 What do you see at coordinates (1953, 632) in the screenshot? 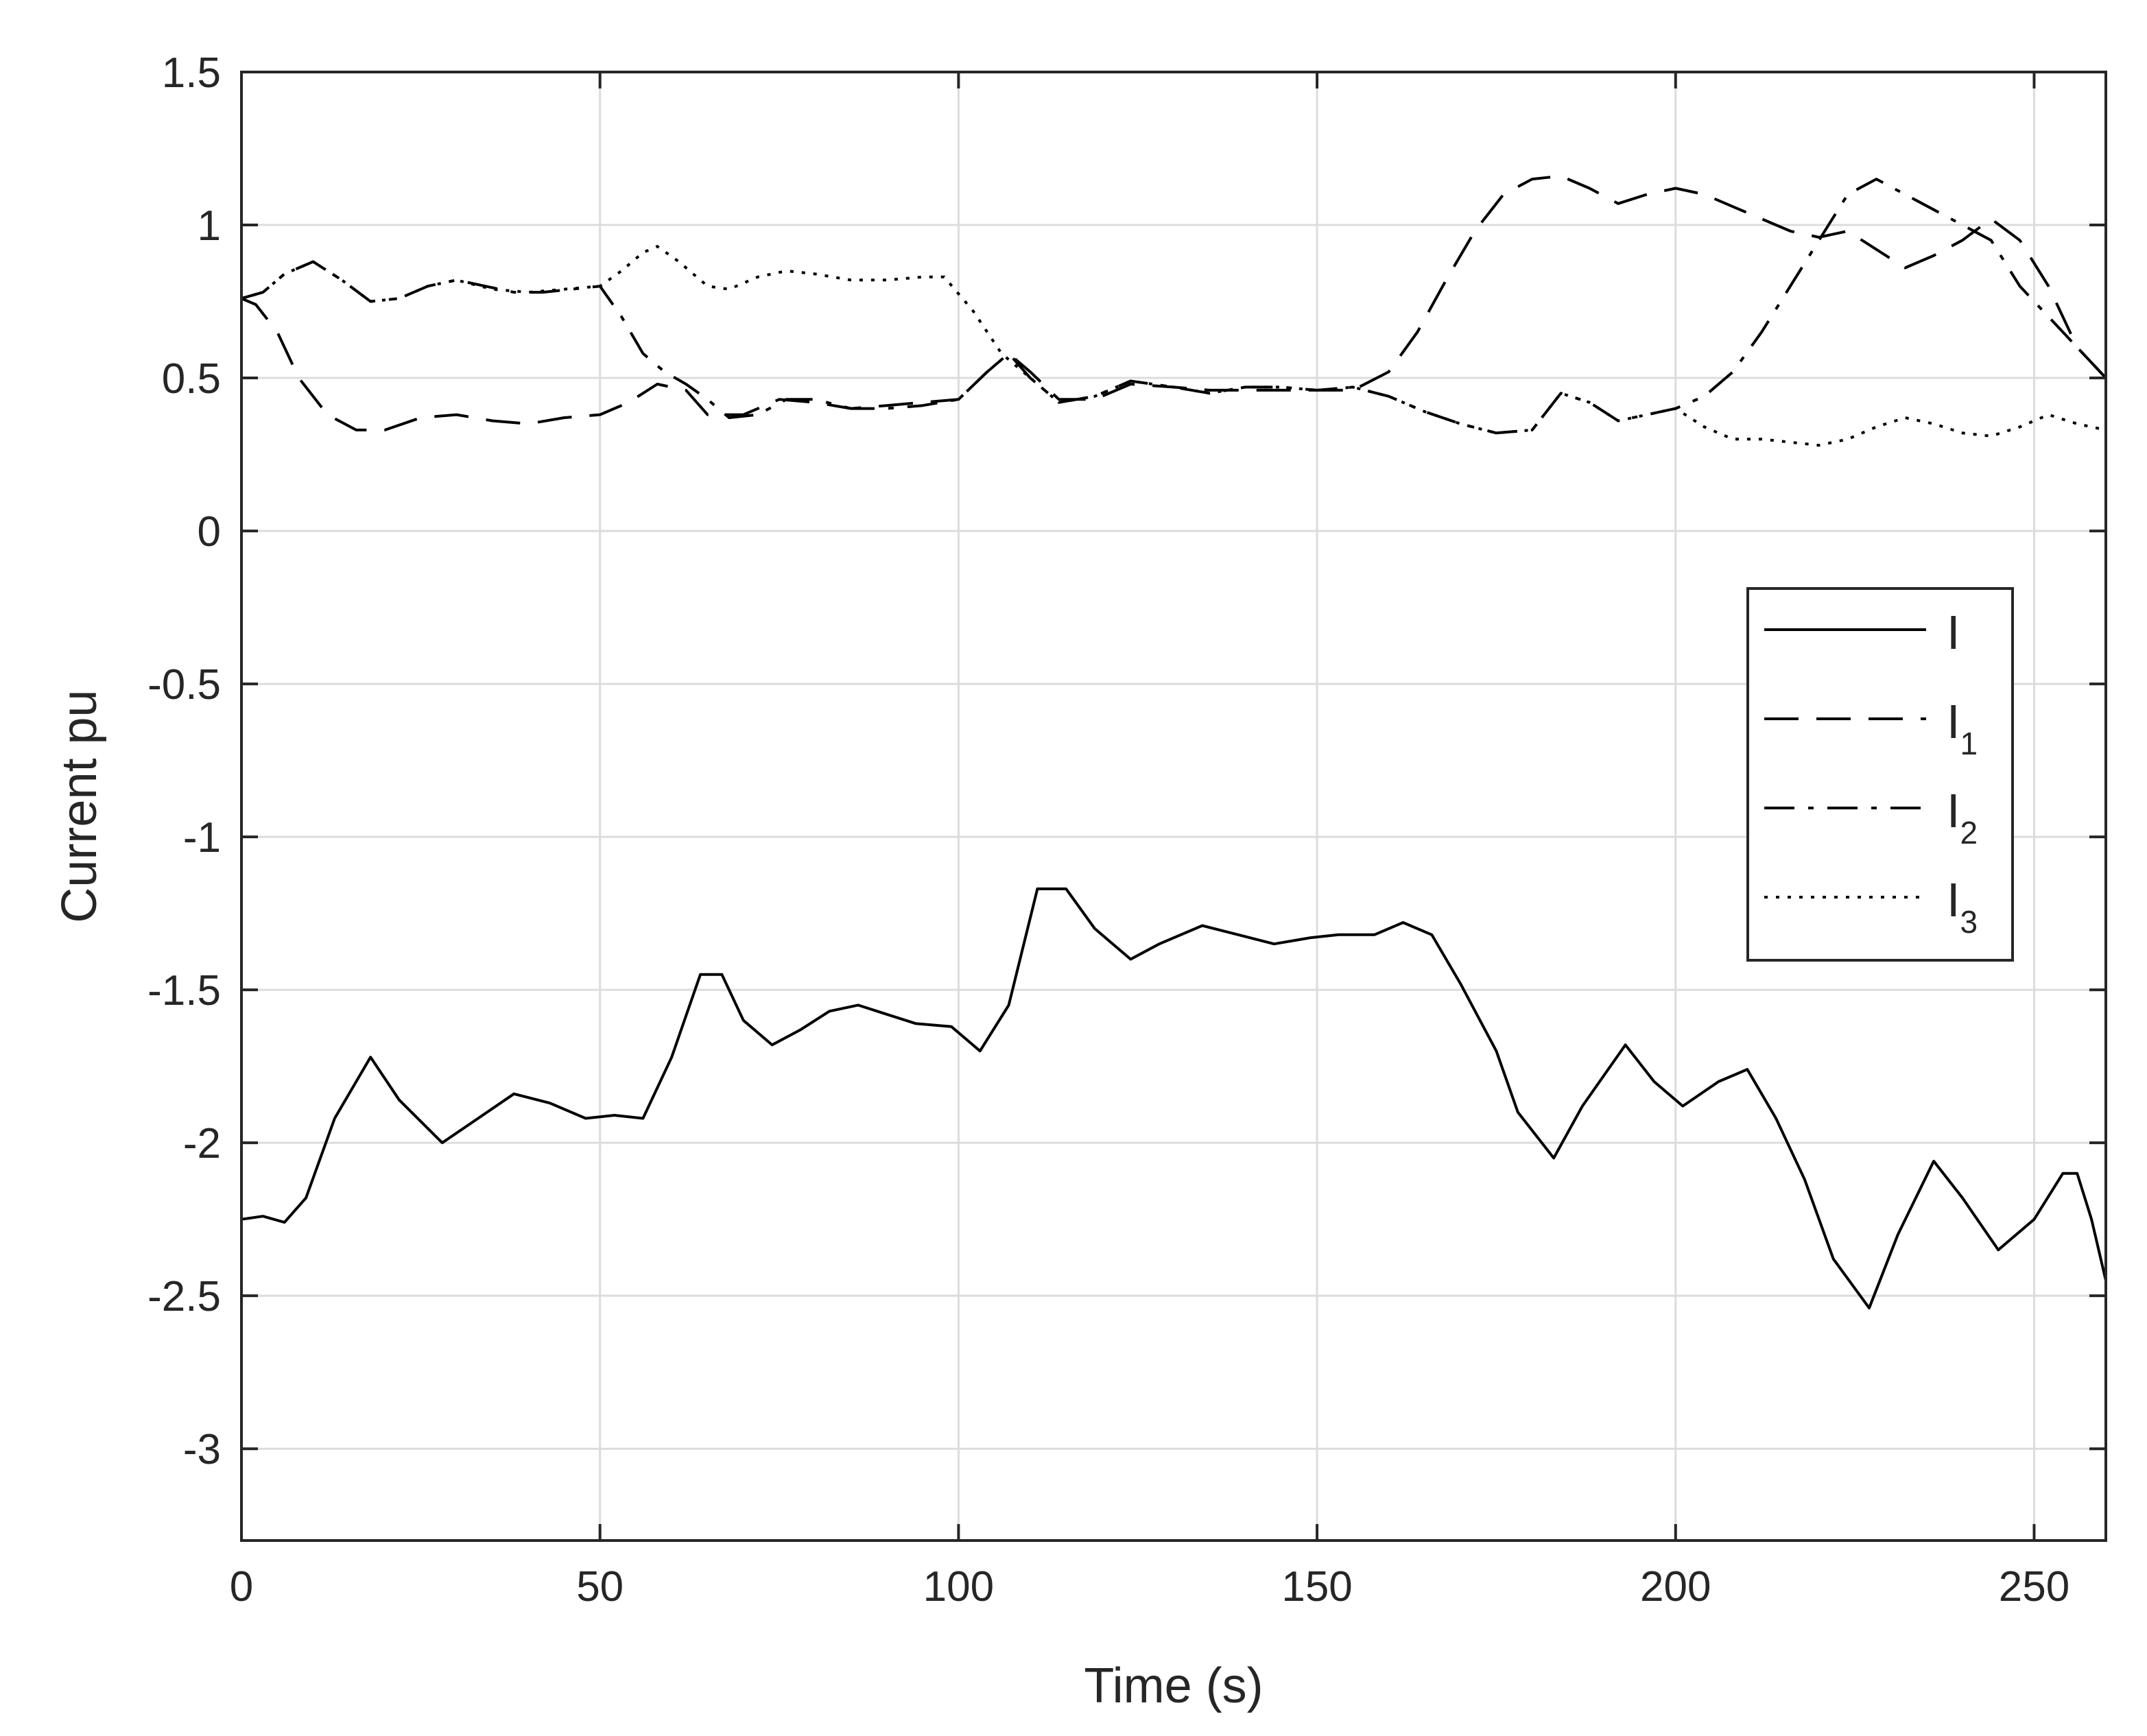
I see `legend-label: I` at bounding box center [1953, 632].